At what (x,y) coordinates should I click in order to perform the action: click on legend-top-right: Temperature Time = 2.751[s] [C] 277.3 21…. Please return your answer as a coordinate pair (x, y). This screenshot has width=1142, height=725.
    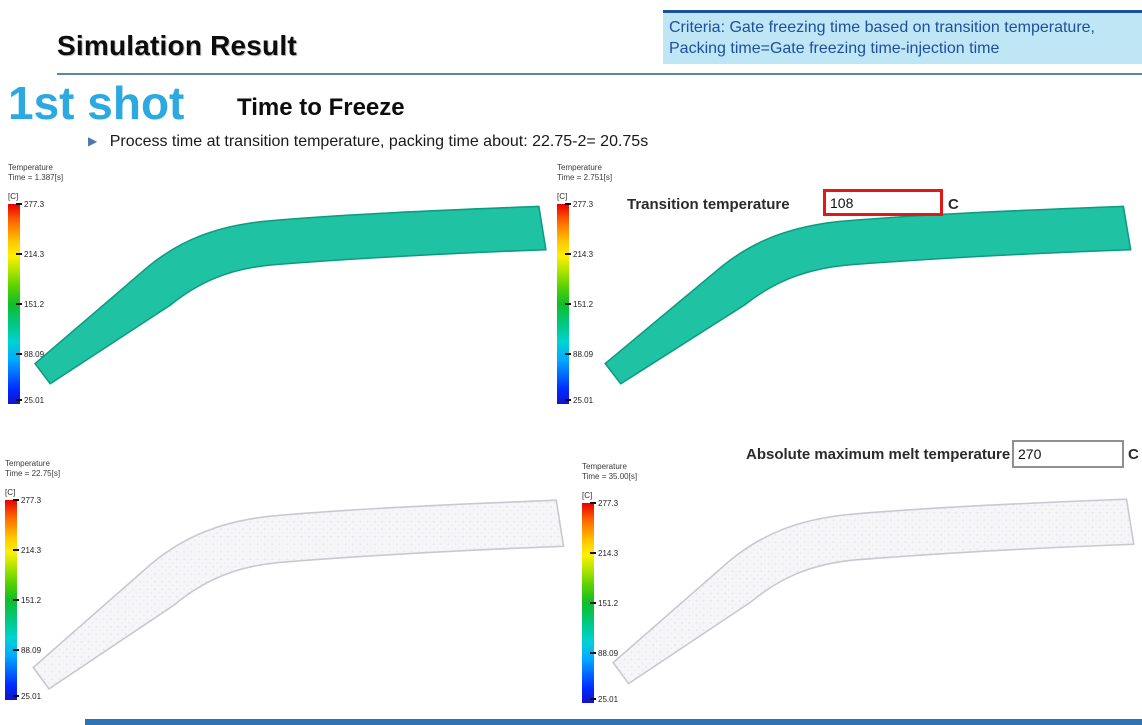
    Looking at the image, I should click on (588, 285).